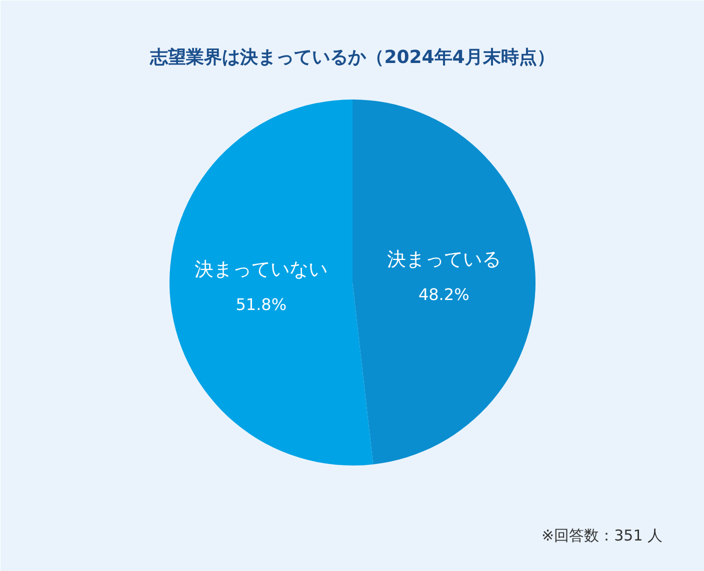 This screenshot has height=571, width=704. Describe the element at coordinates (443, 259) in the screenshot. I see `slice-label: 決まっている` at that location.